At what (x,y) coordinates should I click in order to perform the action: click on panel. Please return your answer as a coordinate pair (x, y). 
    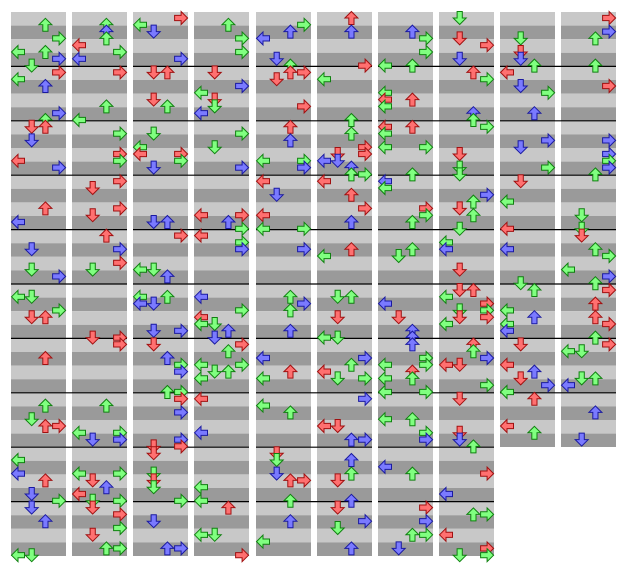
    Looking at the image, I should click on (283, 284).